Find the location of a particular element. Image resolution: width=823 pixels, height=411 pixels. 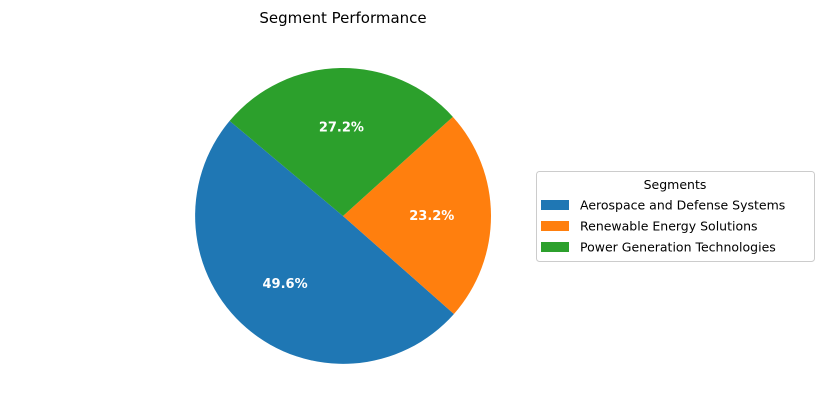

legend-item: Power Generation Technologies is located at coordinates (658, 247).